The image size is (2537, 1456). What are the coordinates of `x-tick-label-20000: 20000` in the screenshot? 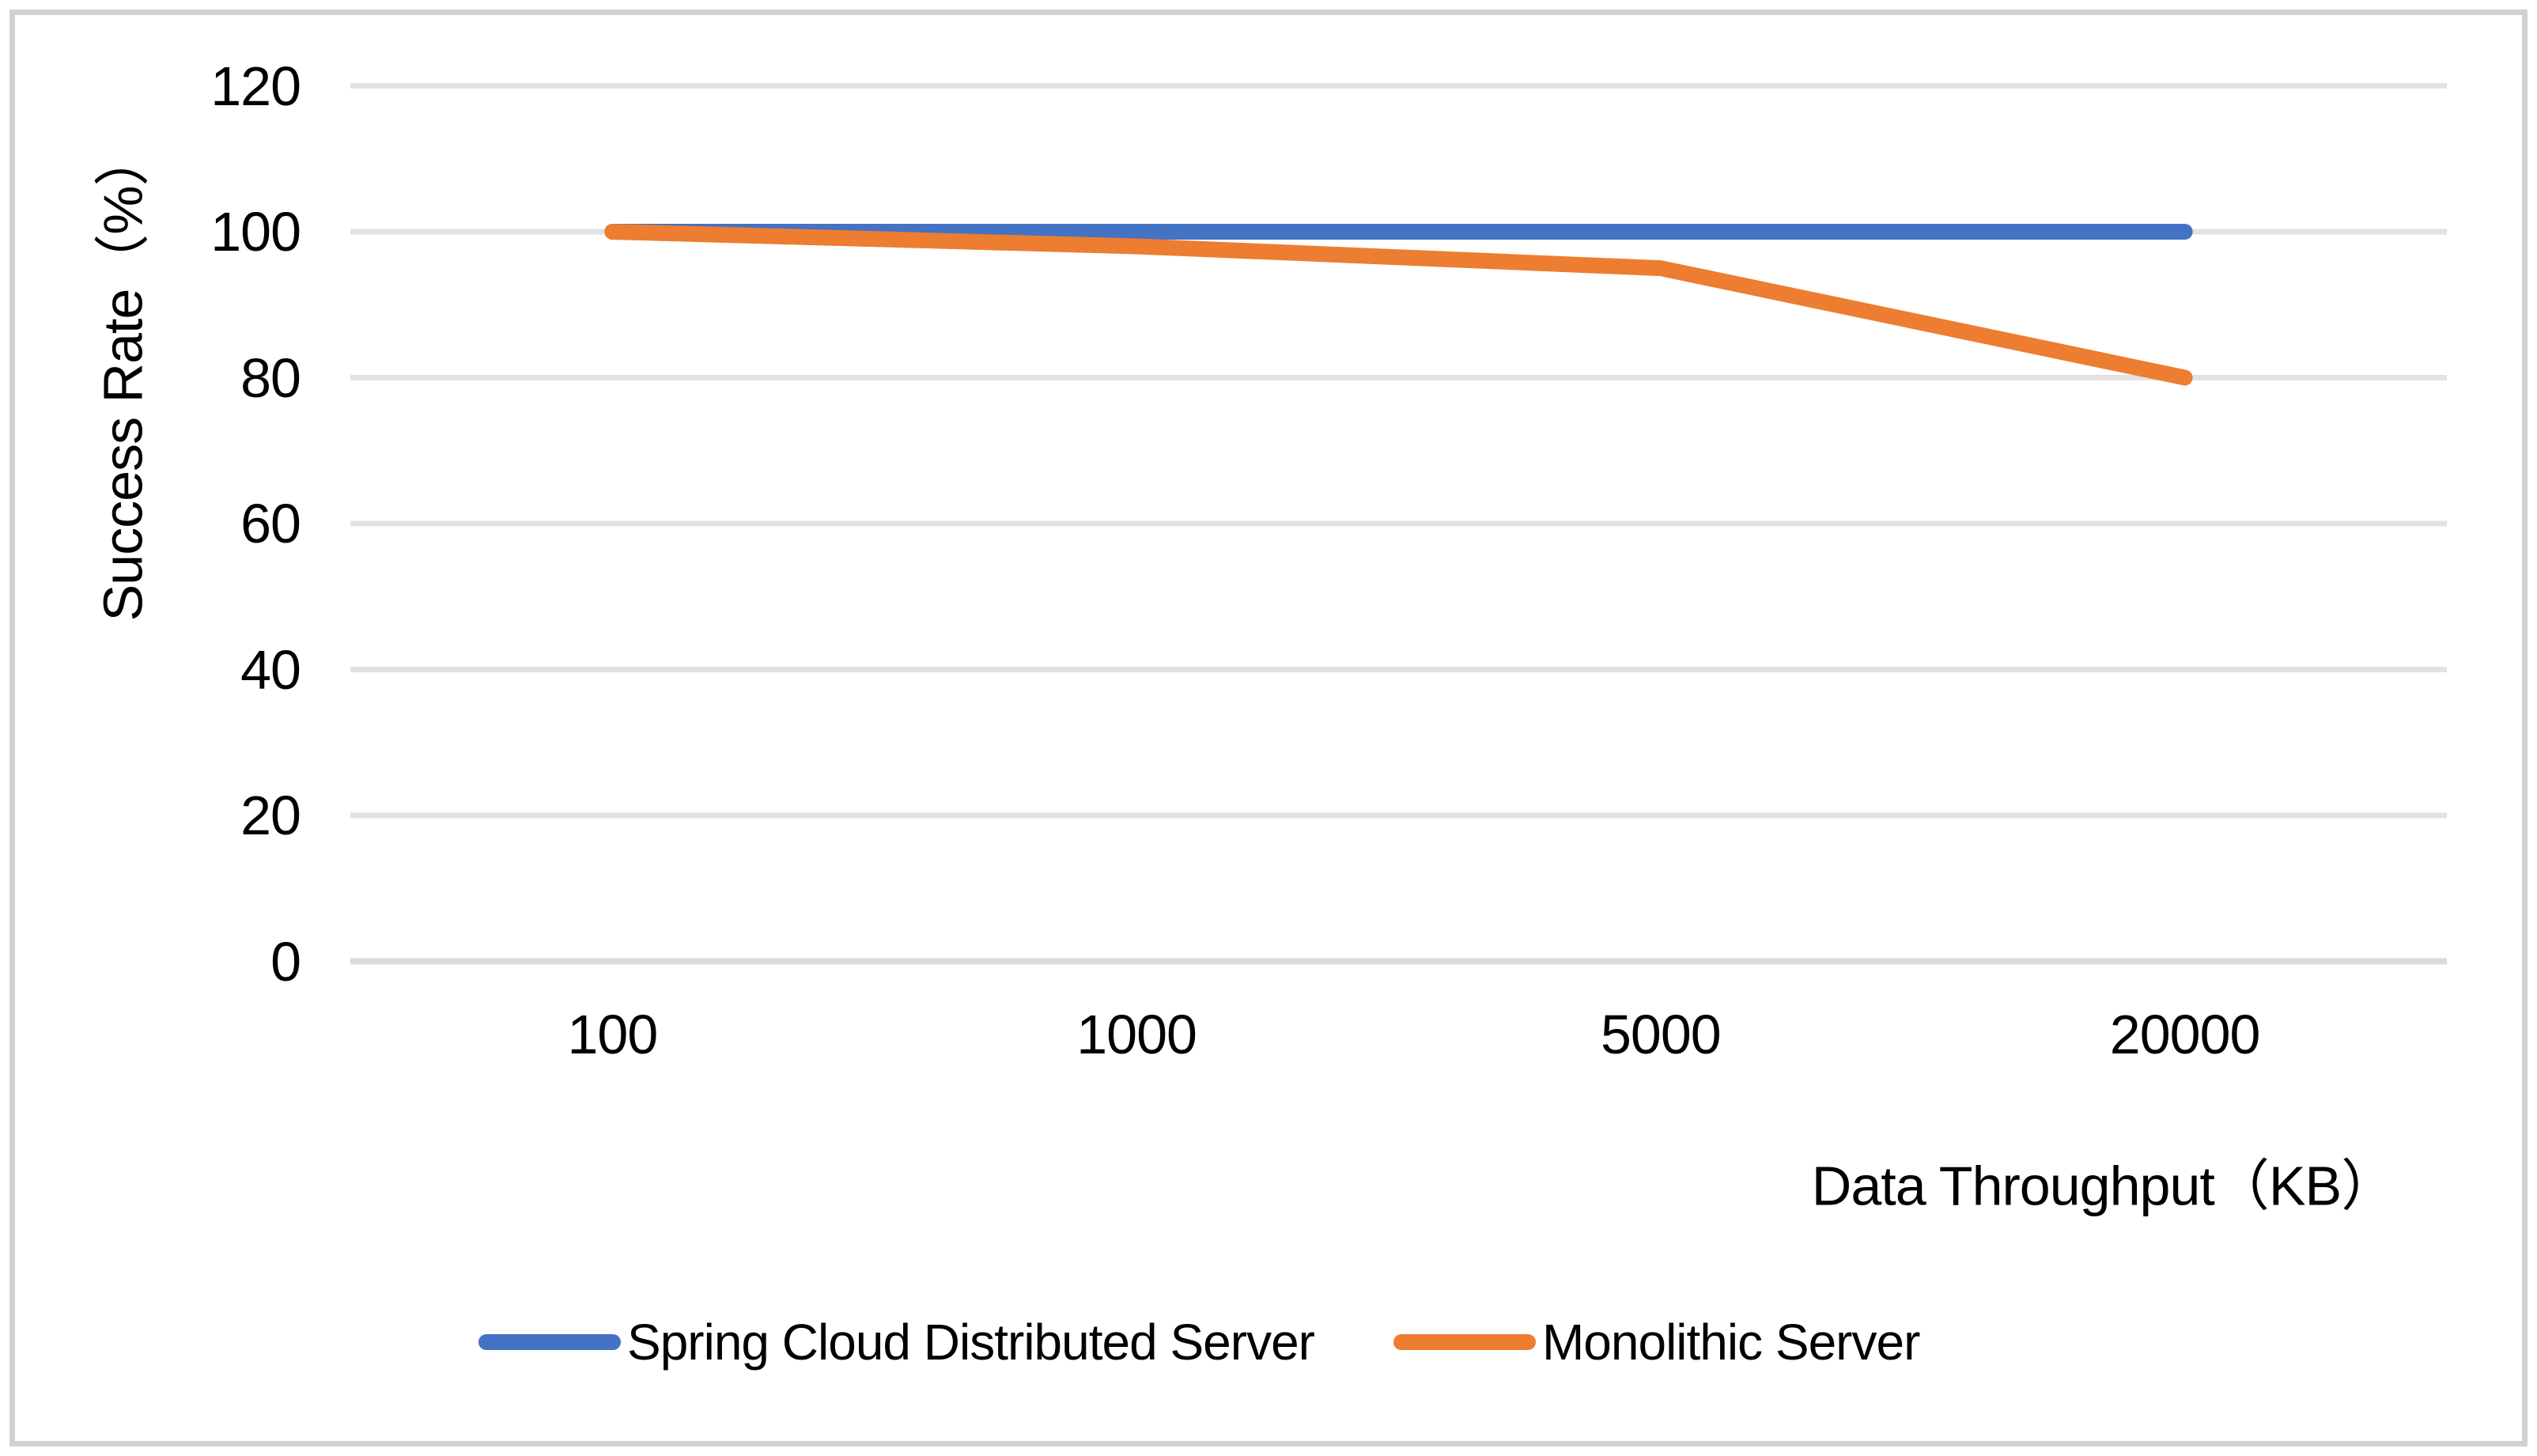 It's located at (2185, 1034).